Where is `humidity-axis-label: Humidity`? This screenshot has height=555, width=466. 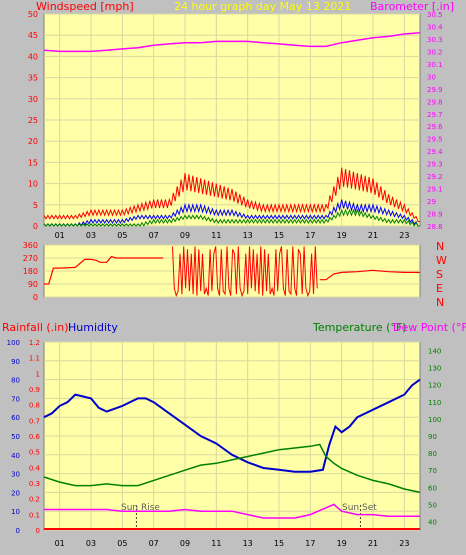
humidity-axis-label: Humidity is located at coordinates (93, 327).